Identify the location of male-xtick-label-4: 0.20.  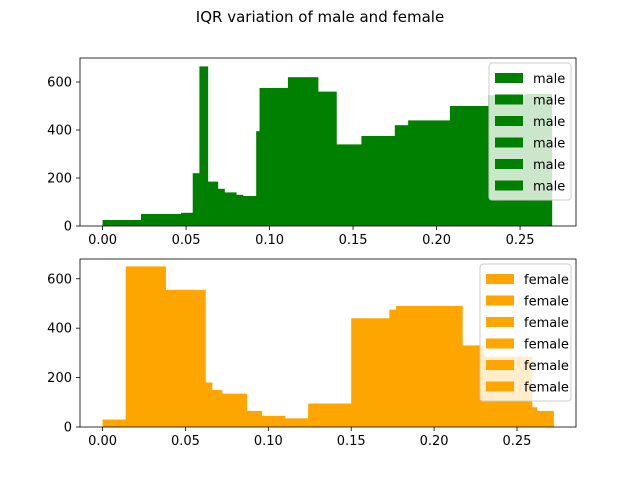
(436, 240).